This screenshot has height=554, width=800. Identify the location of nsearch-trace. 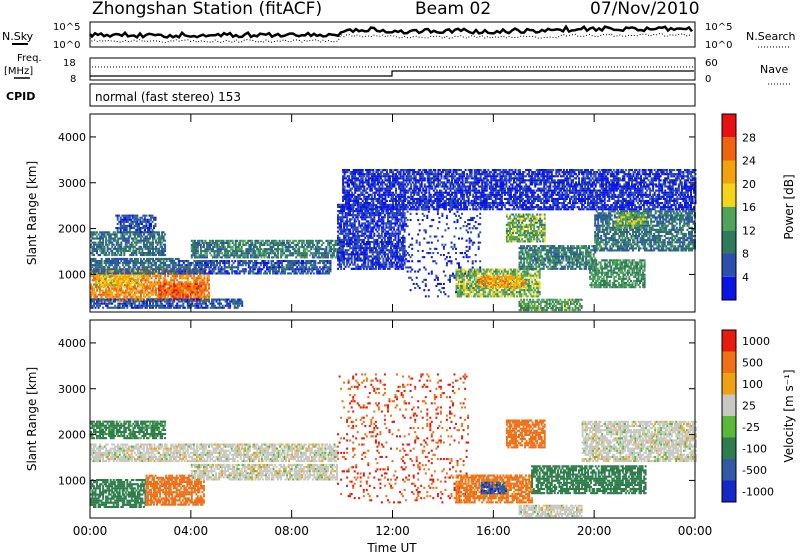
(391, 38).